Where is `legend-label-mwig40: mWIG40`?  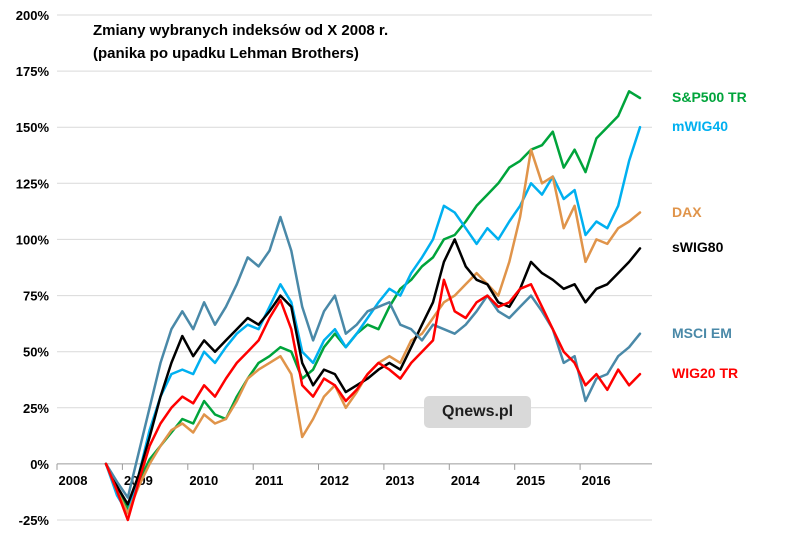 legend-label-mwig40: mWIG40 is located at coordinates (700, 126).